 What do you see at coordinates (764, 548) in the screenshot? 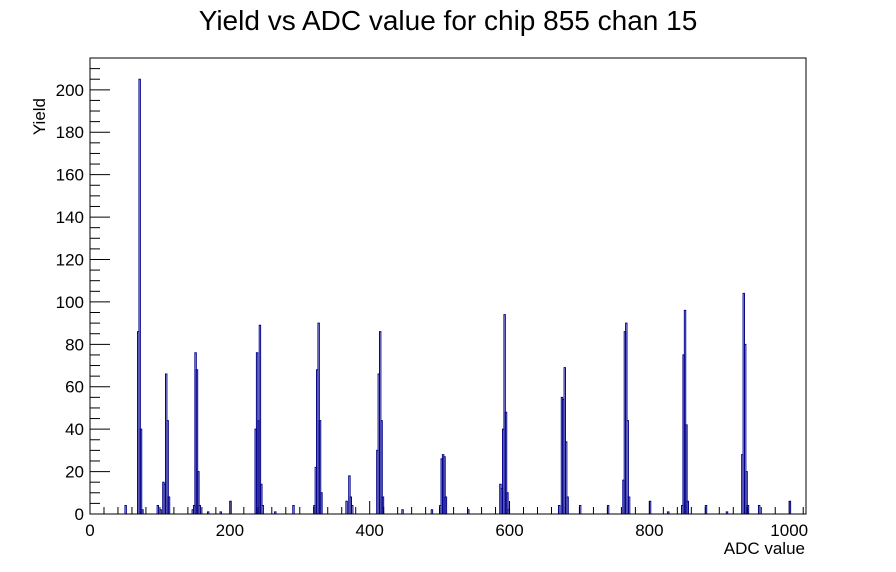
I see `x-axis-label: ADC value` at bounding box center [764, 548].